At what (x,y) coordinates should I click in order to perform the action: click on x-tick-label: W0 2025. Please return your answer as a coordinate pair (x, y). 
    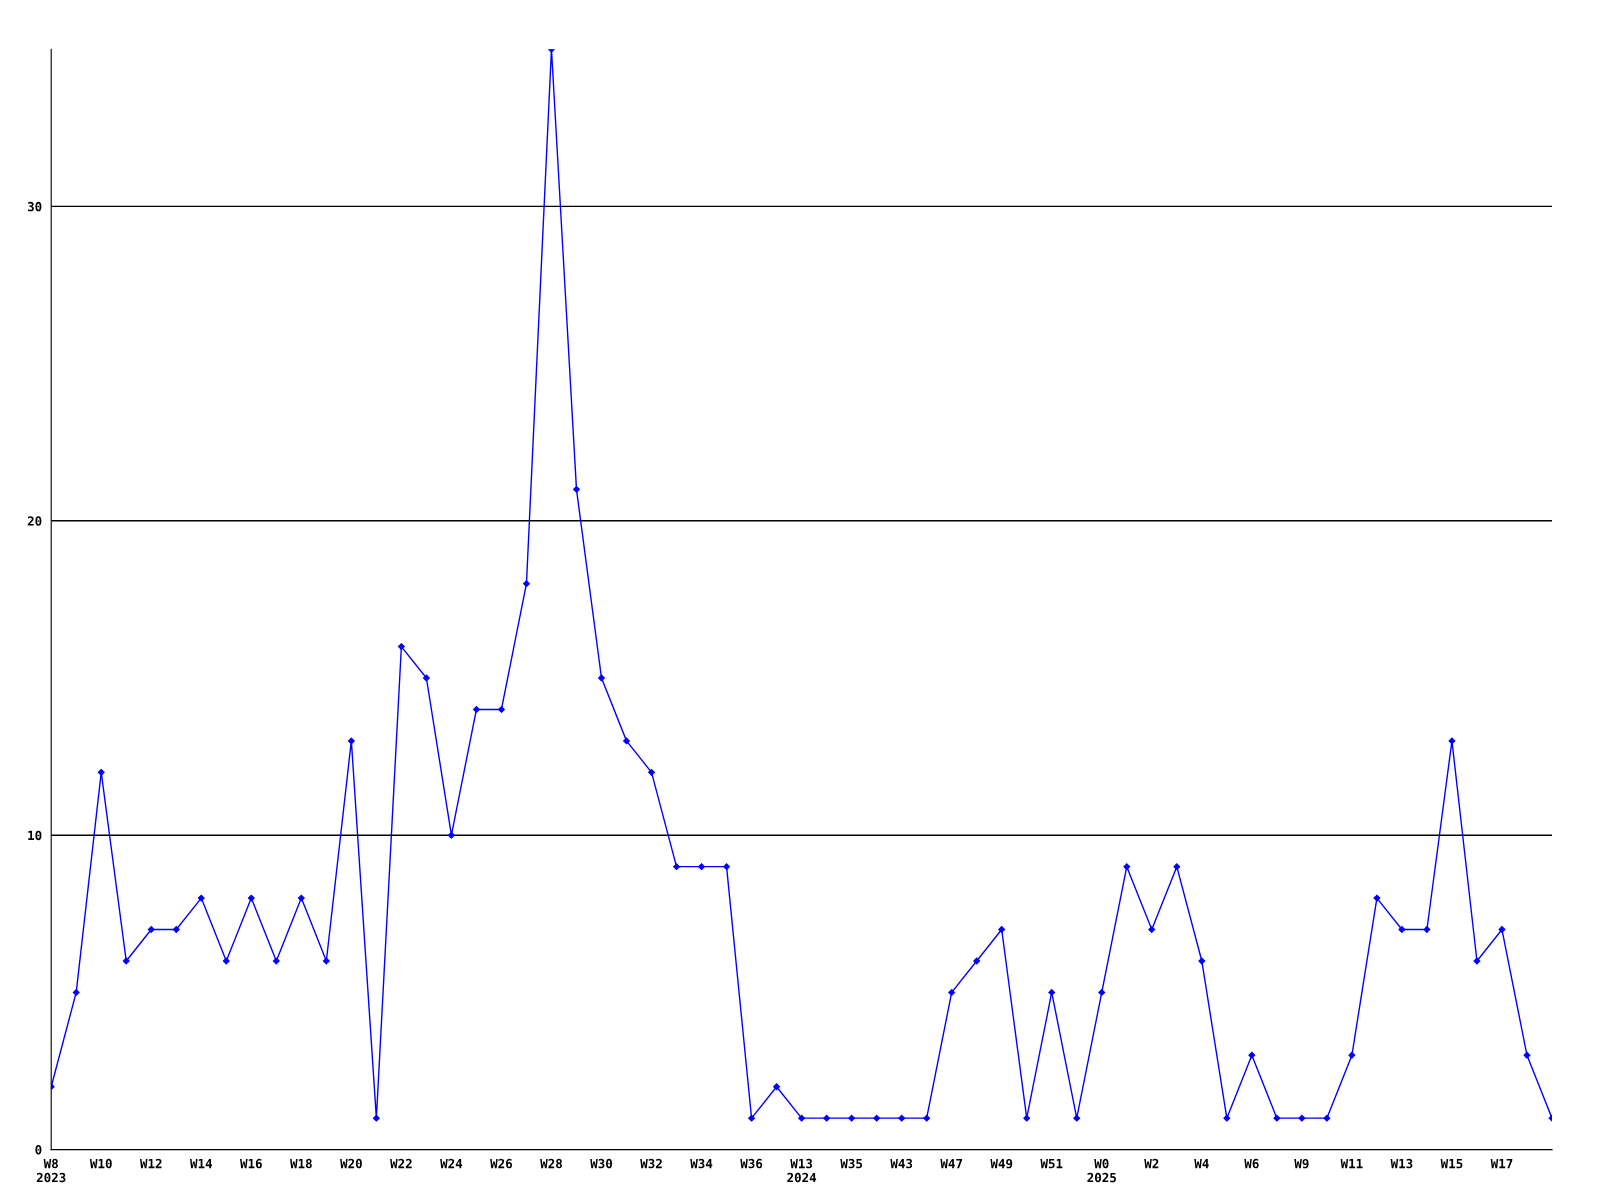
    Looking at the image, I should click on (1101, 1170).